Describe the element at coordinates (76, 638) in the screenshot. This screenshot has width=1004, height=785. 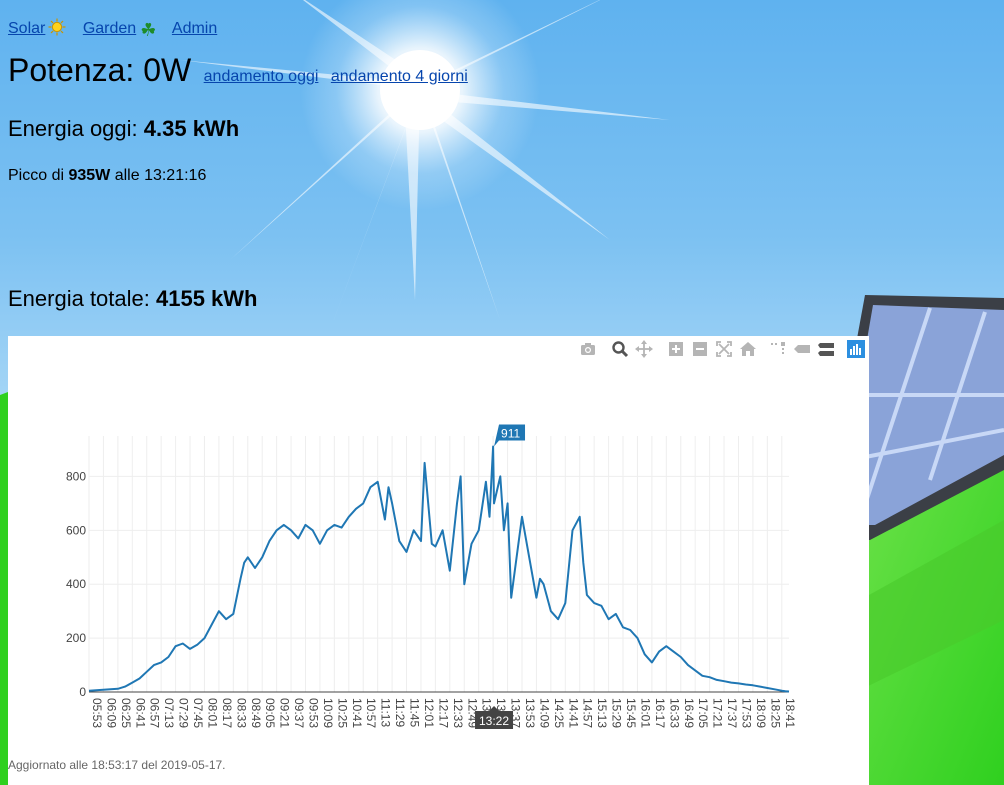
I see `y-tick-label: 200` at that location.